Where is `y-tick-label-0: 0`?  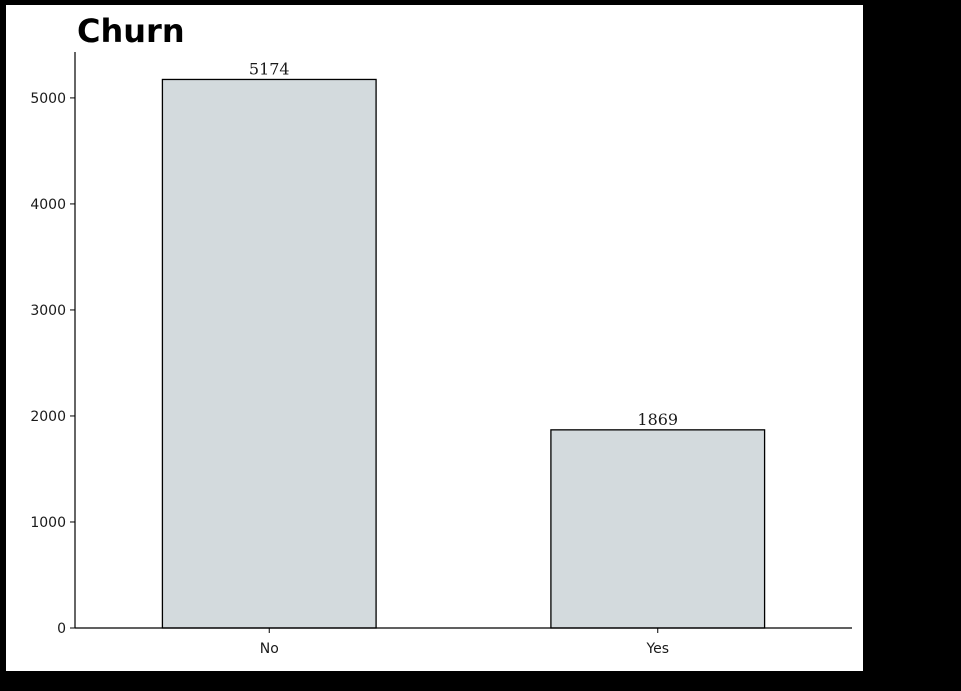 y-tick-label-0: 0 is located at coordinates (61, 629).